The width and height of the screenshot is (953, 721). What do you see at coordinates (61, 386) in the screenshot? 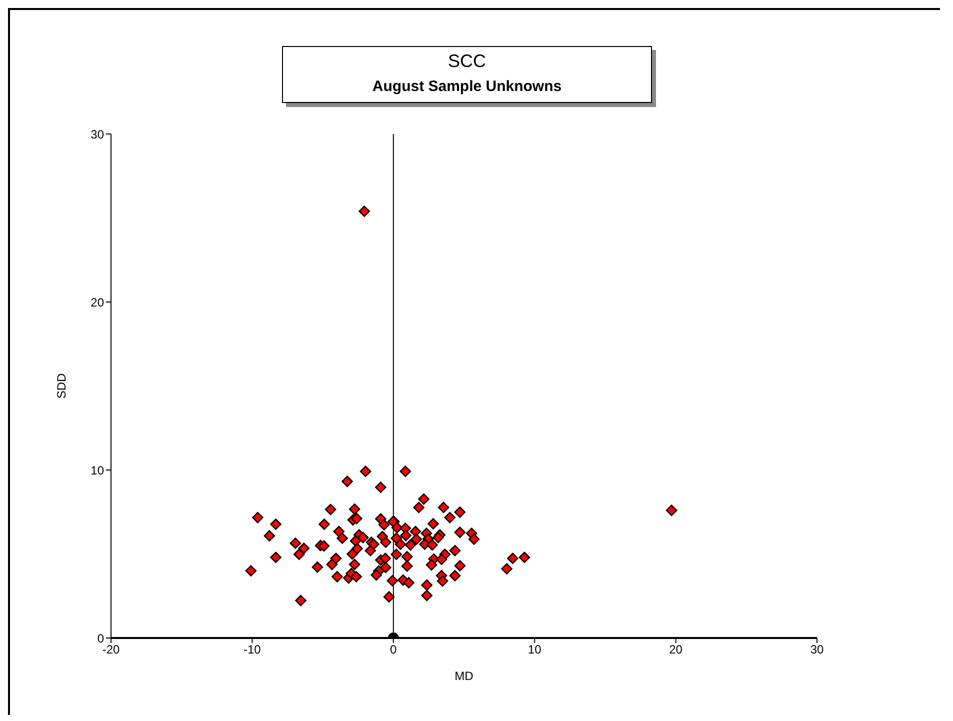
I see `y-axis-title: SDD` at bounding box center [61, 386].